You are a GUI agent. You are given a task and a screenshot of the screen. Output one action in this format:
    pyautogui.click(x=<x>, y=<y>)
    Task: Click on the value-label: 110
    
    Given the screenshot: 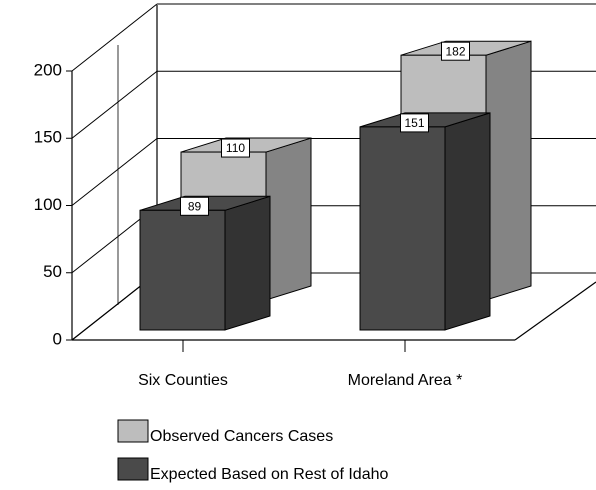 What is the action you would take?
    pyautogui.click(x=235, y=148)
    